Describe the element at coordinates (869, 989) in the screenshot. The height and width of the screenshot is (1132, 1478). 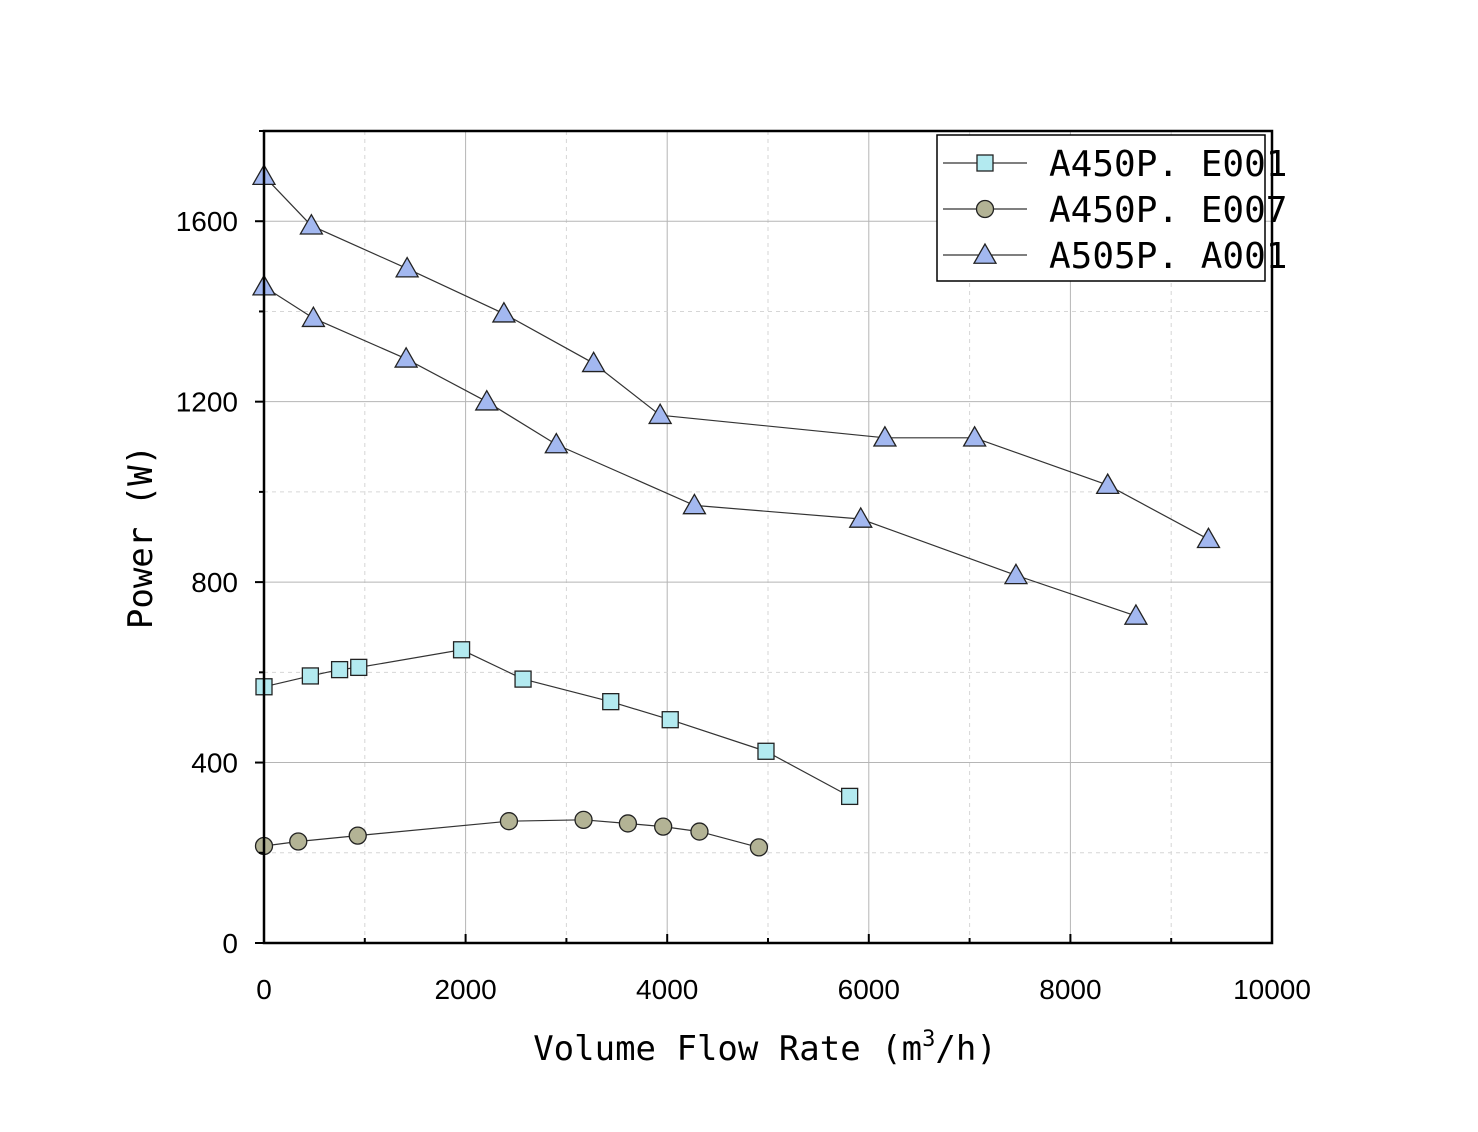
I see `x-tick-label: 6000` at that location.